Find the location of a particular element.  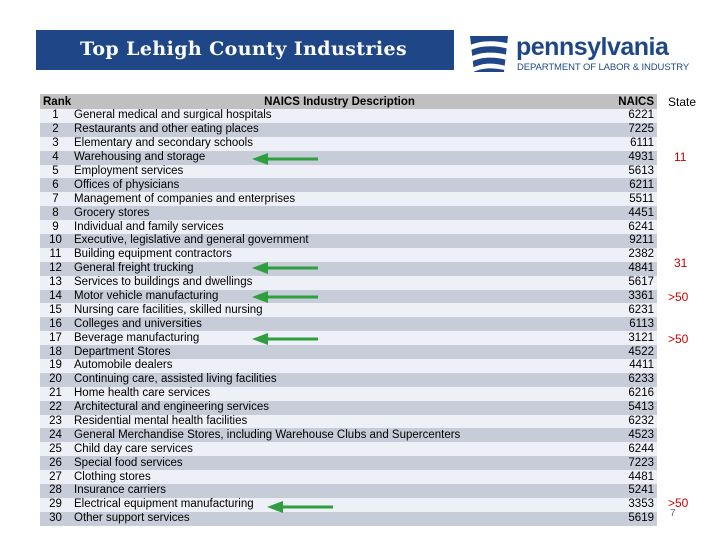

rank-cell: 24 is located at coordinates (55, 435).